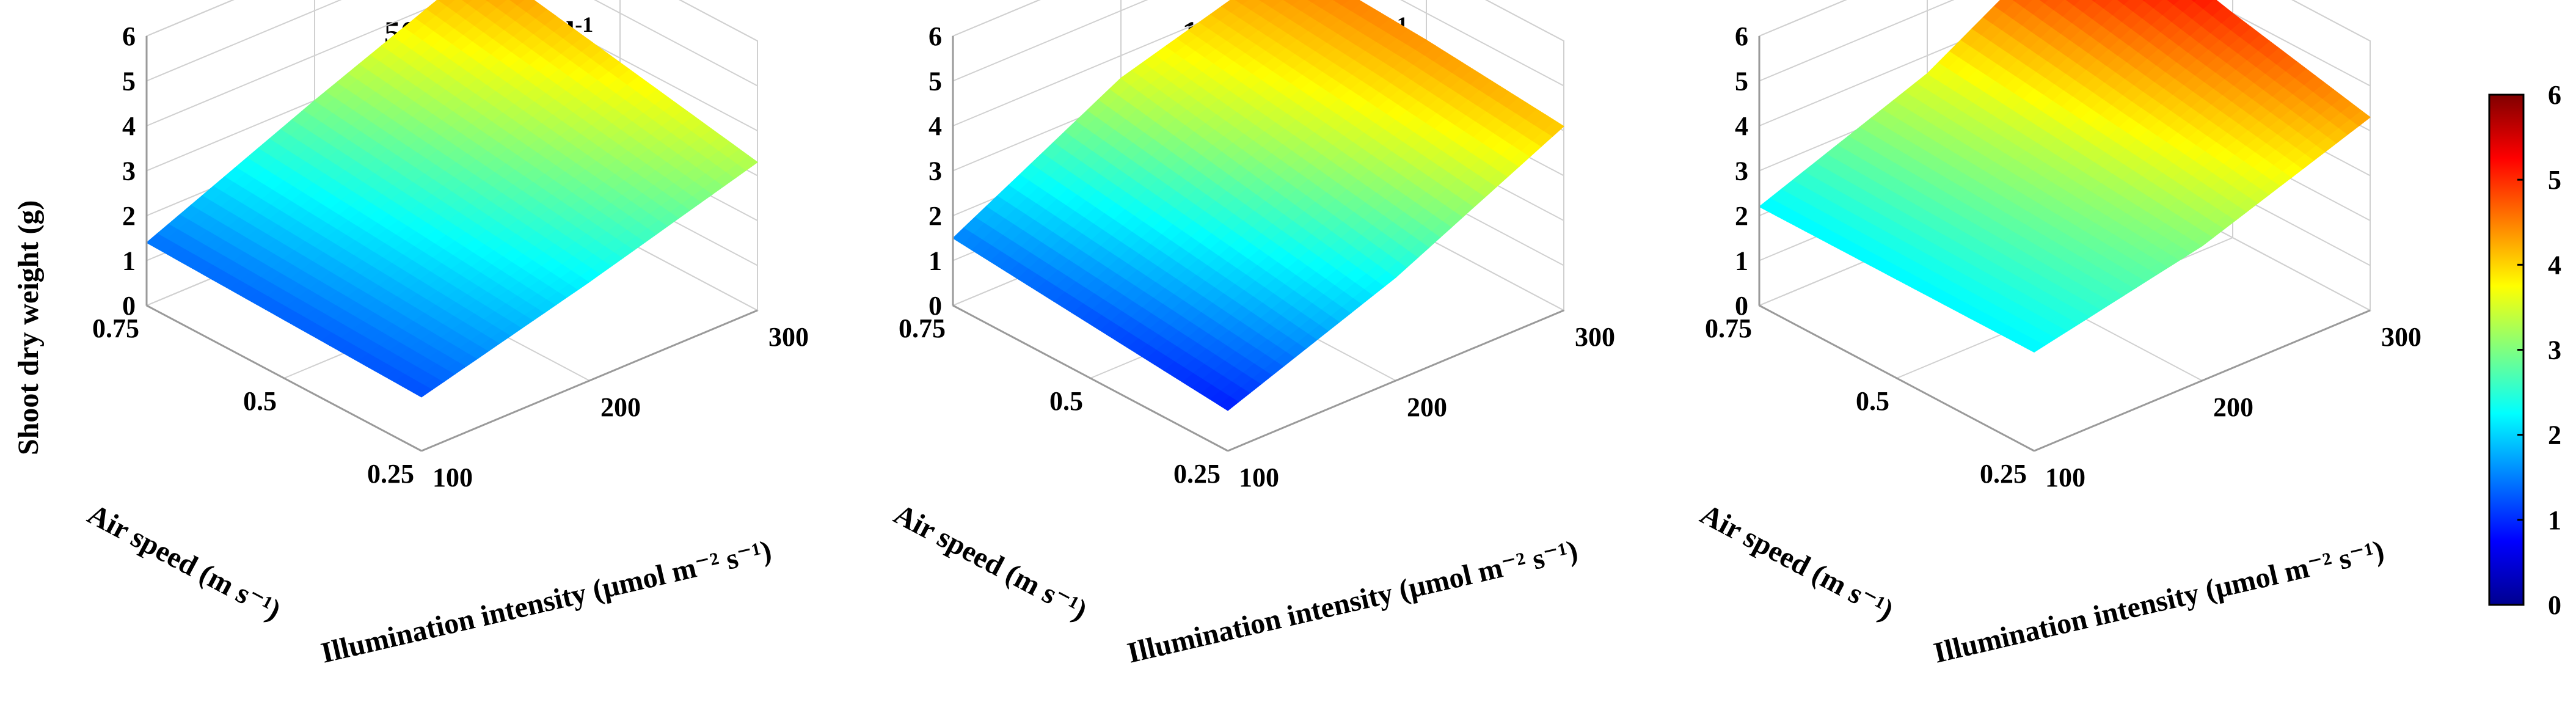  What do you see at coordinates (2555, 520) in the screenshot?
I see `colorbar-tick-label: 1` at bounding box center [2555, 520].